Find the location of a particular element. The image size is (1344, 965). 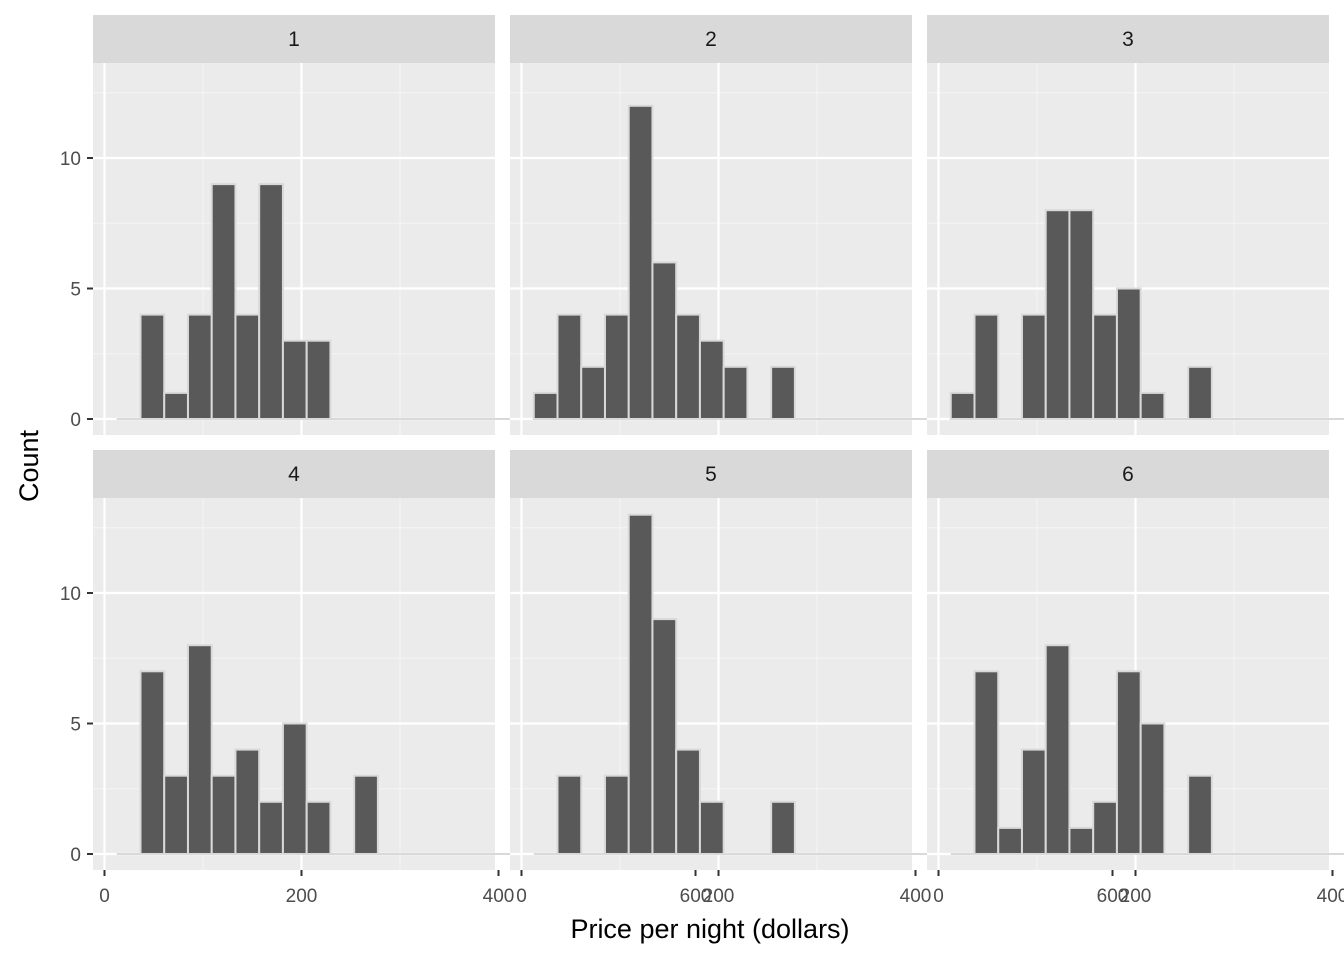

x-axis-title: Price per night (dollars) is located at coordinates (709, 929).